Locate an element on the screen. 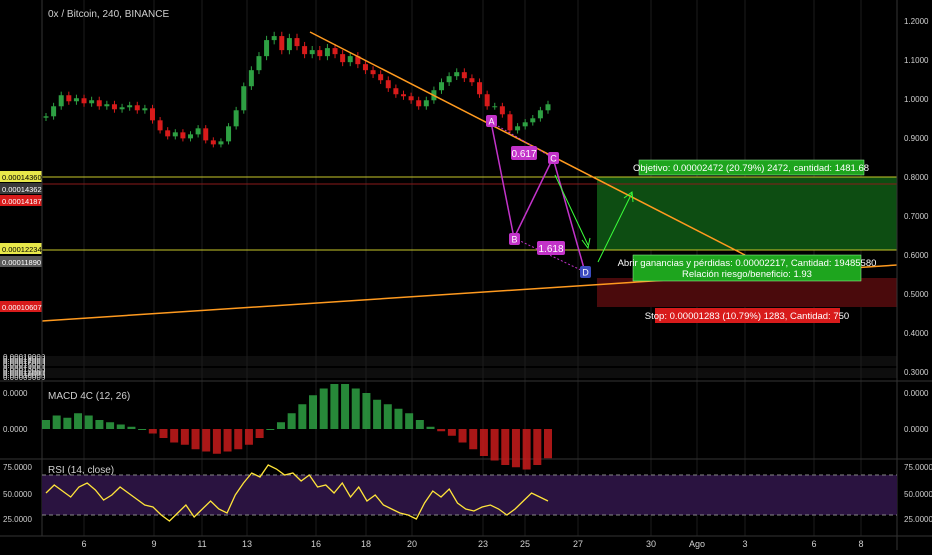 The width and height of the screenshot is (932, 555). x-tick-1: 9 is located at coordinates (153, 544).